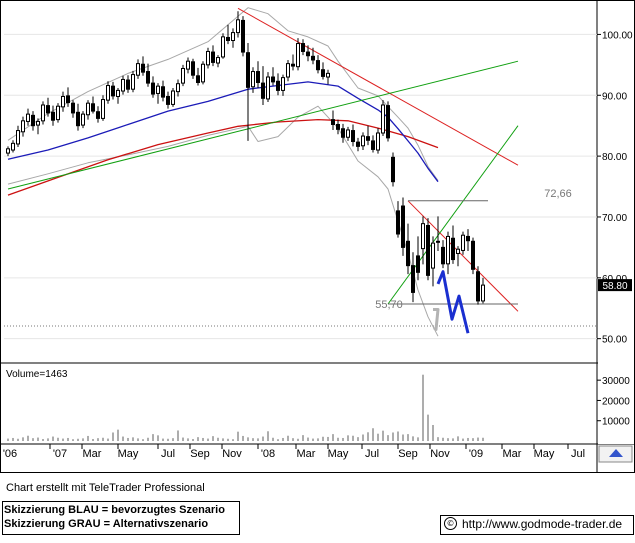 This screenshot has width=635, height=543. Describe the element at coordinates (617, 35) in the screenshot. I see `price-tick-label: 100.00` at that location.